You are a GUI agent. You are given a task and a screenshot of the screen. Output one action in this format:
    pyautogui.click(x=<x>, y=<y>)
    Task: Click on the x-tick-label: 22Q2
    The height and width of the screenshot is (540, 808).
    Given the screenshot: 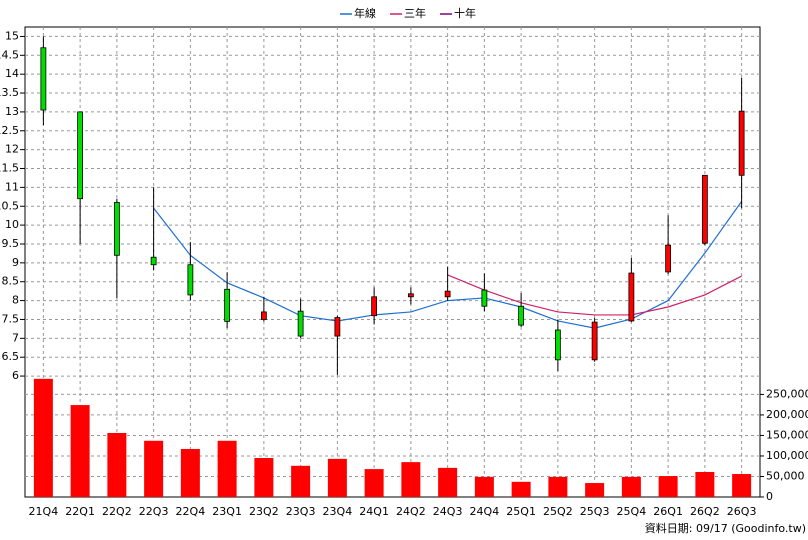 What is the action you would take?
    pyautogui.click(x=117, y=511)
    